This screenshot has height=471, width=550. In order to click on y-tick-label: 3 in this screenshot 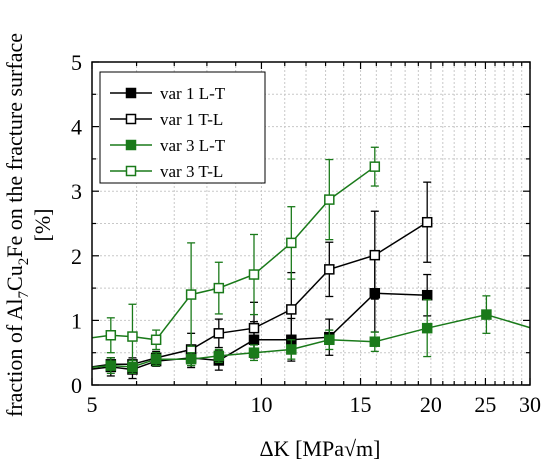, I will do `click(76, 191)`.